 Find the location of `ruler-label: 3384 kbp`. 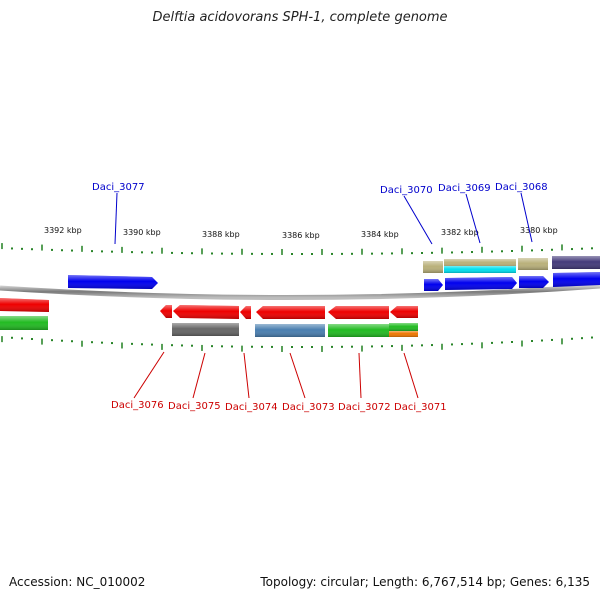

ruler-label: 3384 kbp is located at coordinates (380, 234).